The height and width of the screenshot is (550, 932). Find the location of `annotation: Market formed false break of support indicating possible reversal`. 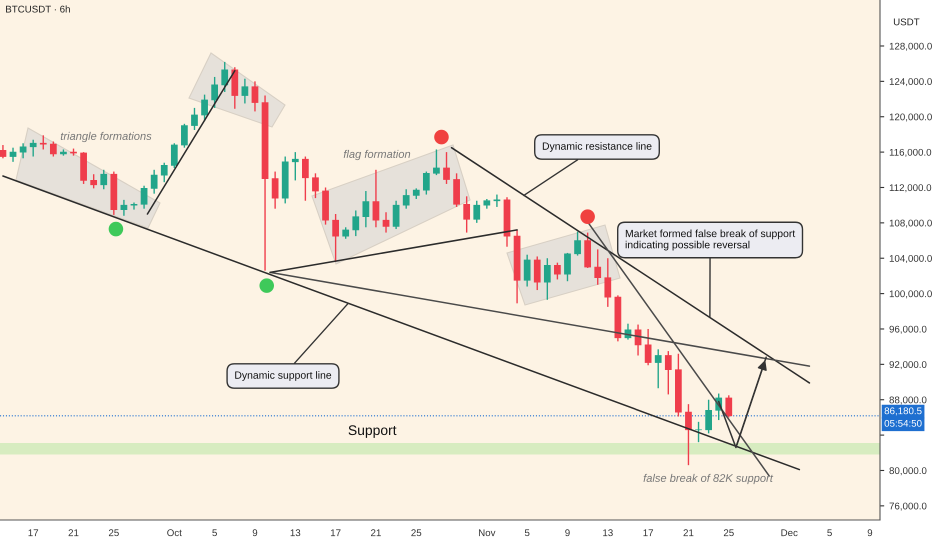

annotation: Market formed false break of support indicating possible reversal is located at coordinates (711, 240).